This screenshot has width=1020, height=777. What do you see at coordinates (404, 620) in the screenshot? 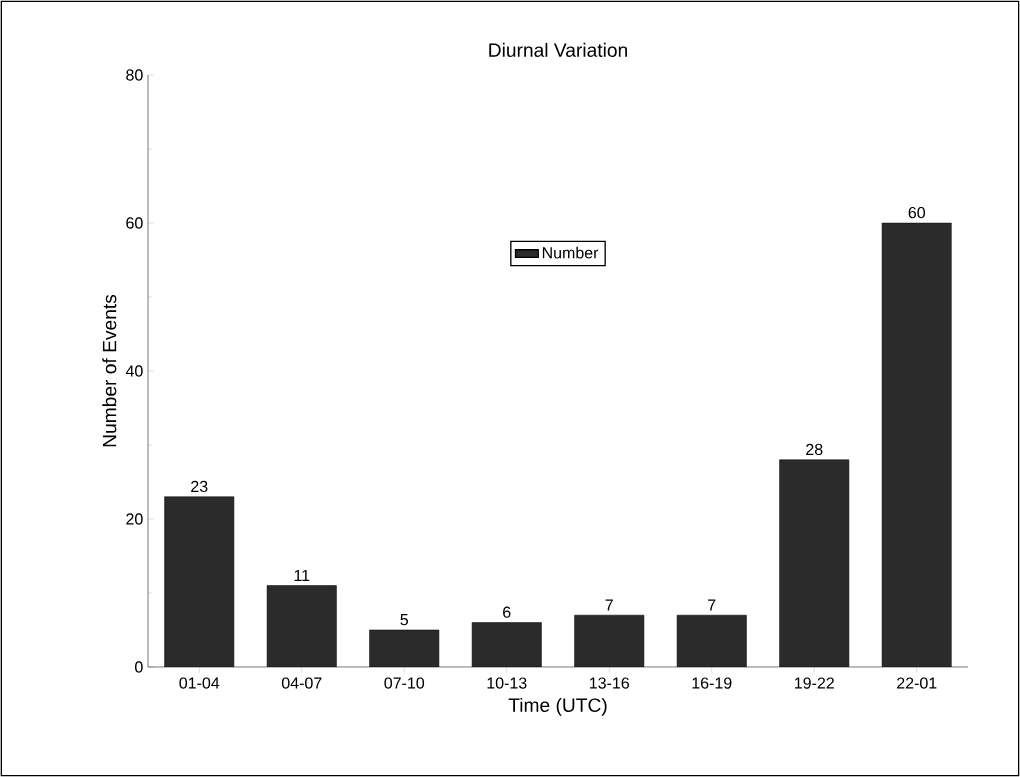
I see `data-label: 5` at bounding box center [404, 620].